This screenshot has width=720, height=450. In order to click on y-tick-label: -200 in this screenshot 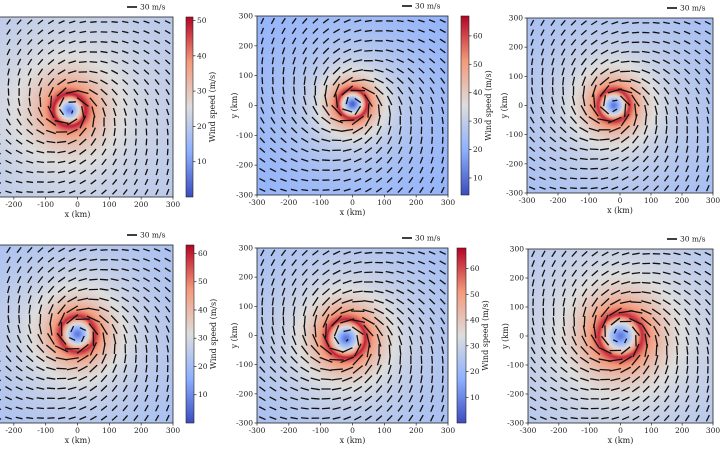, I will do `click(514, 163)`.